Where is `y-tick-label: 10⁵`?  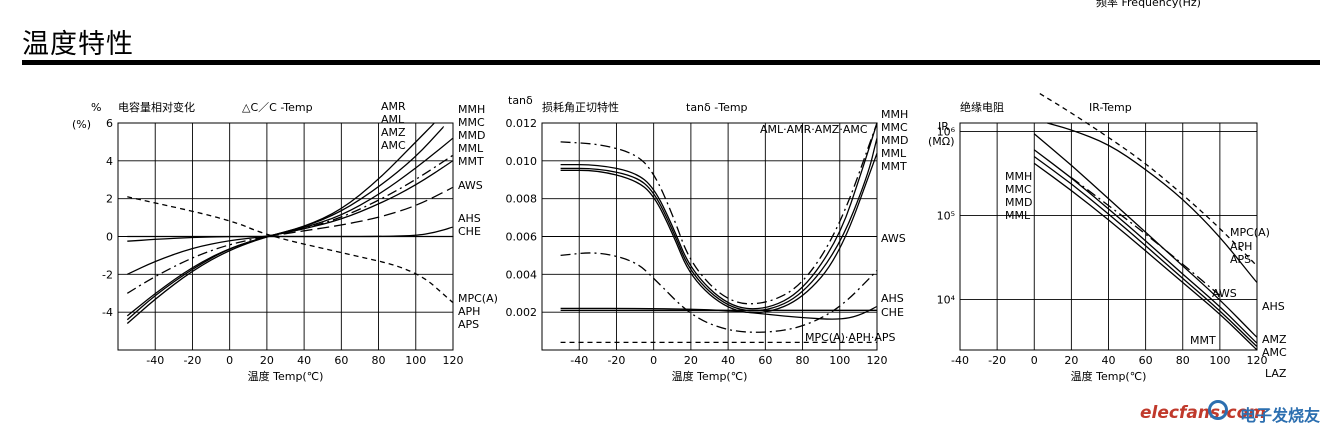 y-tick-label: 10⁵ is located at coordinates (946, 215).